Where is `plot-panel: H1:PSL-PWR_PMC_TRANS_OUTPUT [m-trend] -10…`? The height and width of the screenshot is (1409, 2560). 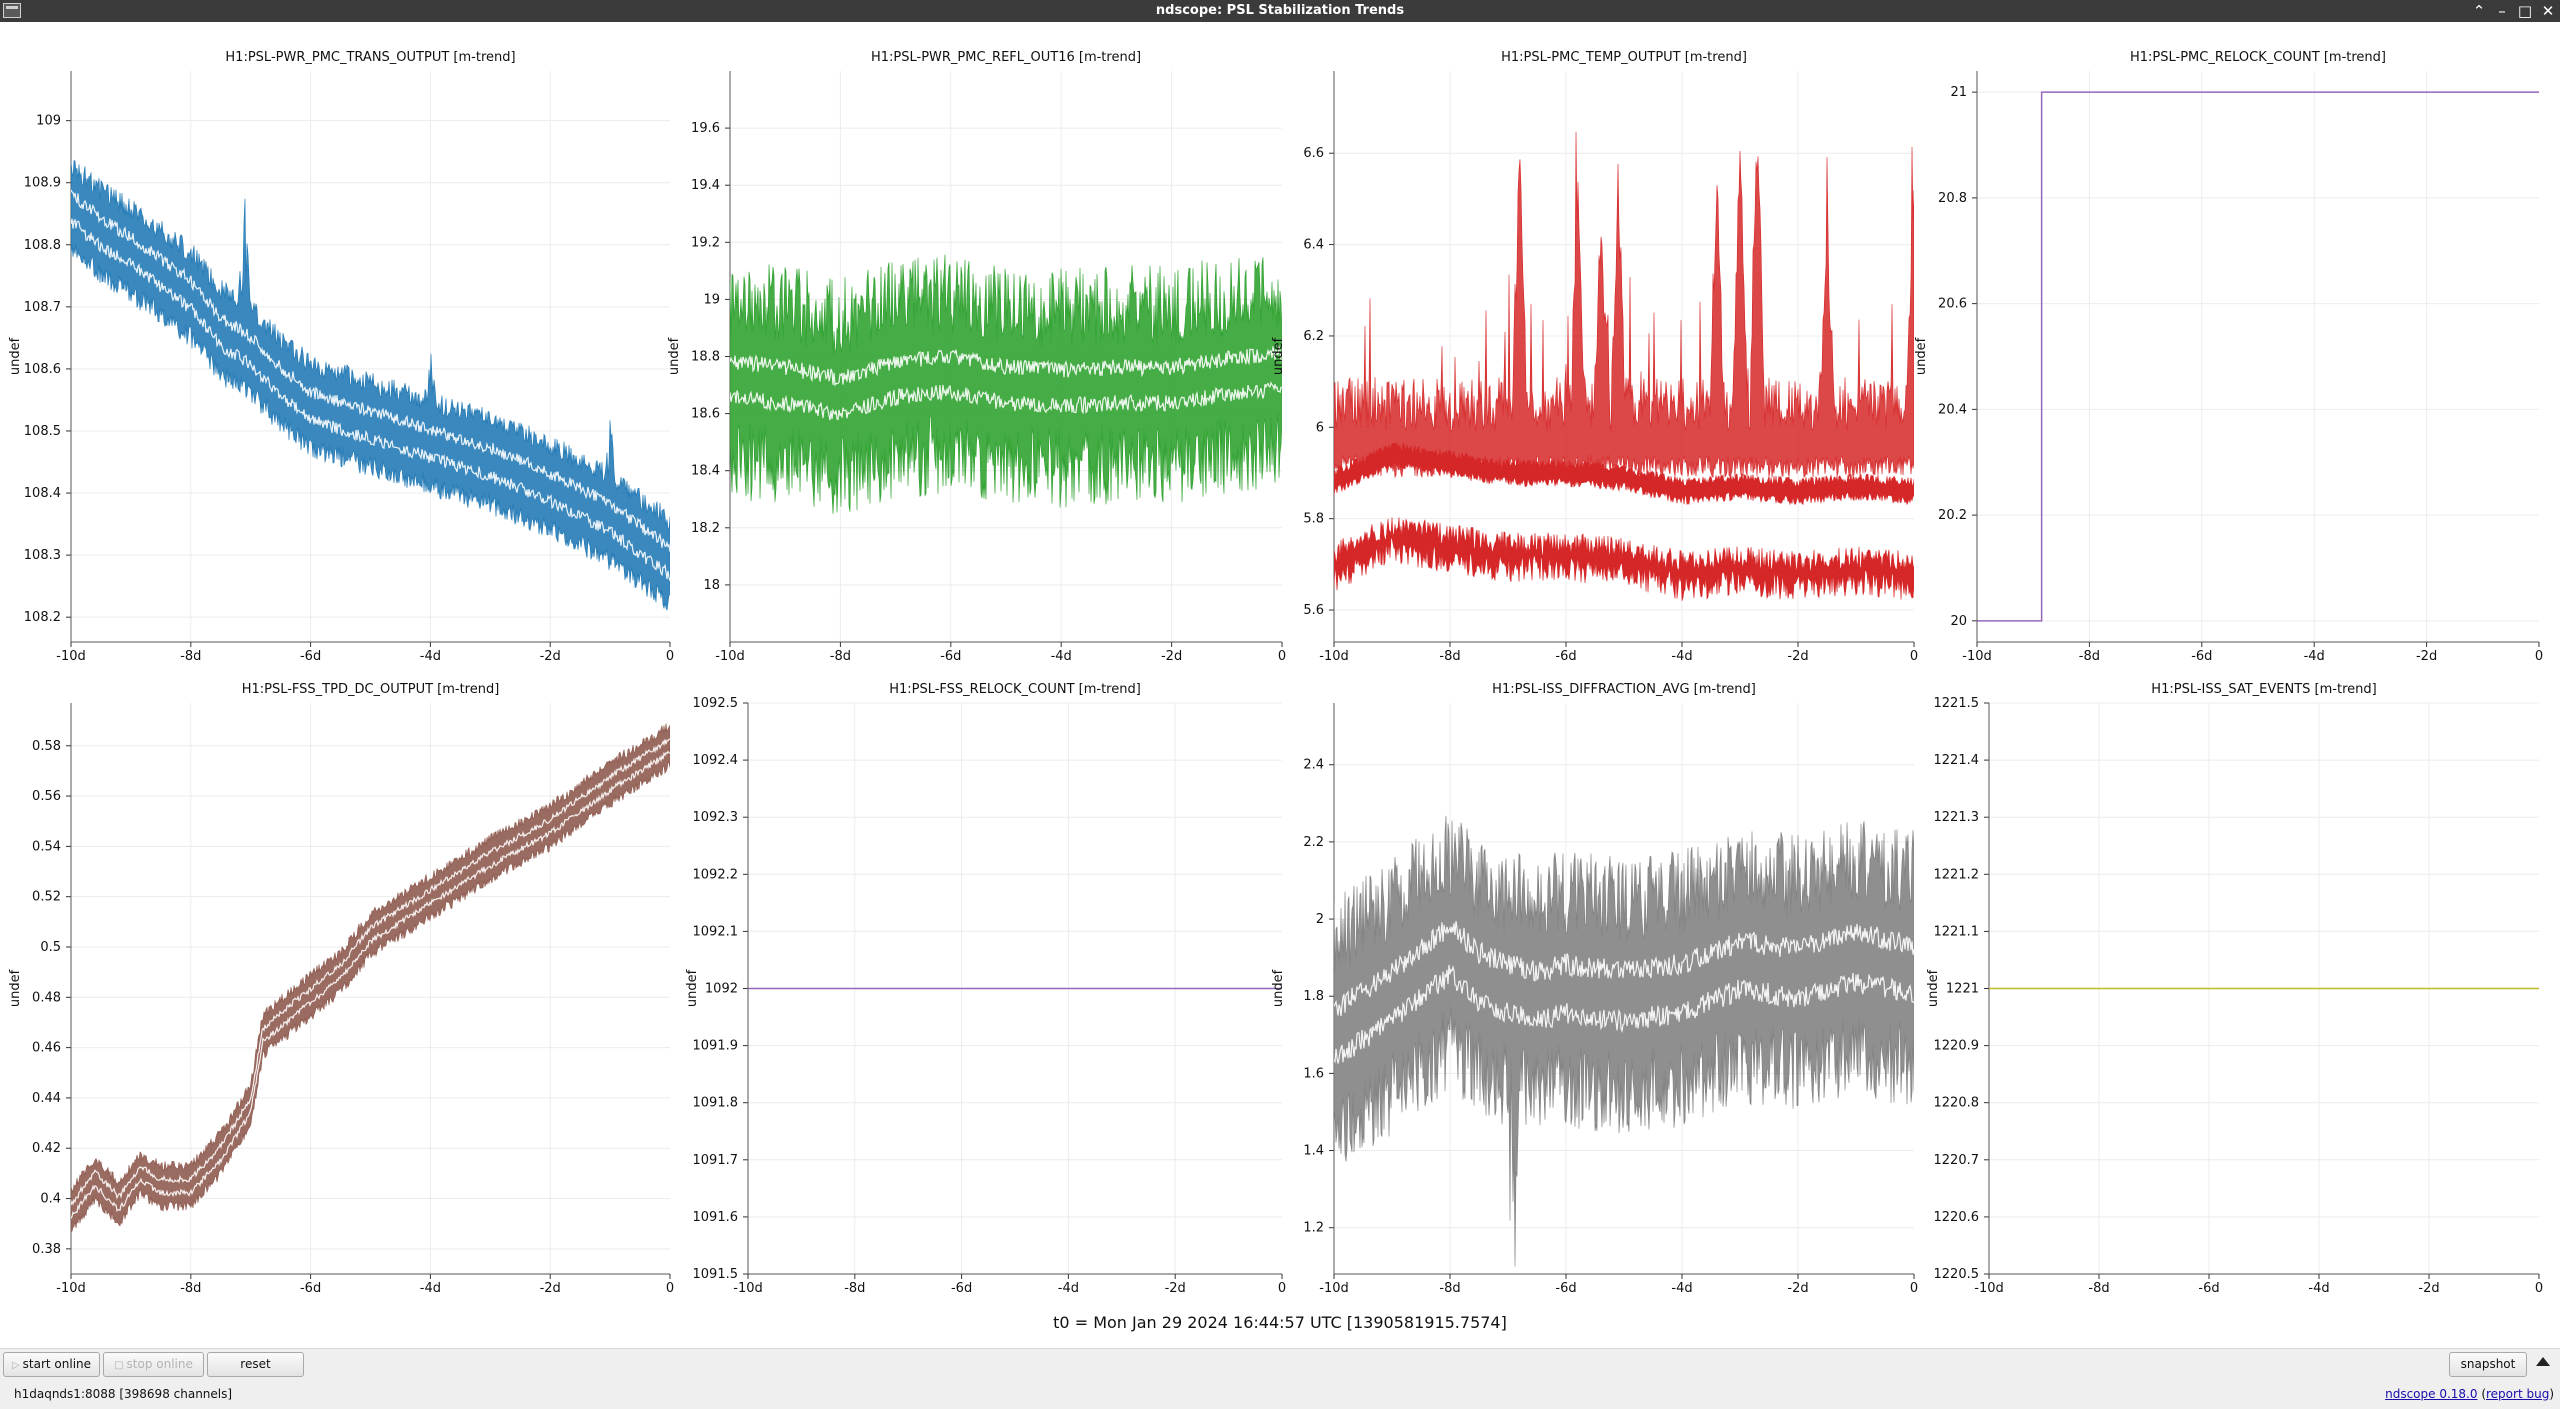
plot-panel: H1:PSL-PWR_PMC_TRANS_OUTPUT [m-trend] -10… is located at coordinates (341, 357).